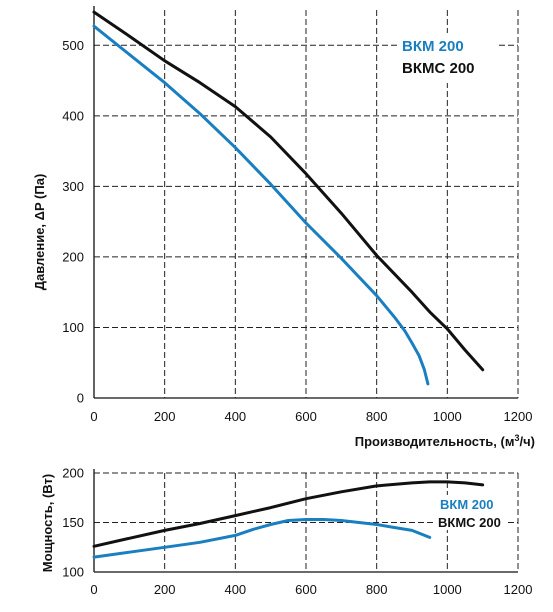 The image size is (553, 612). Describe the element at coordinates (73, 186) in the screenshot. I see `y-tick-label: 300` at that location.